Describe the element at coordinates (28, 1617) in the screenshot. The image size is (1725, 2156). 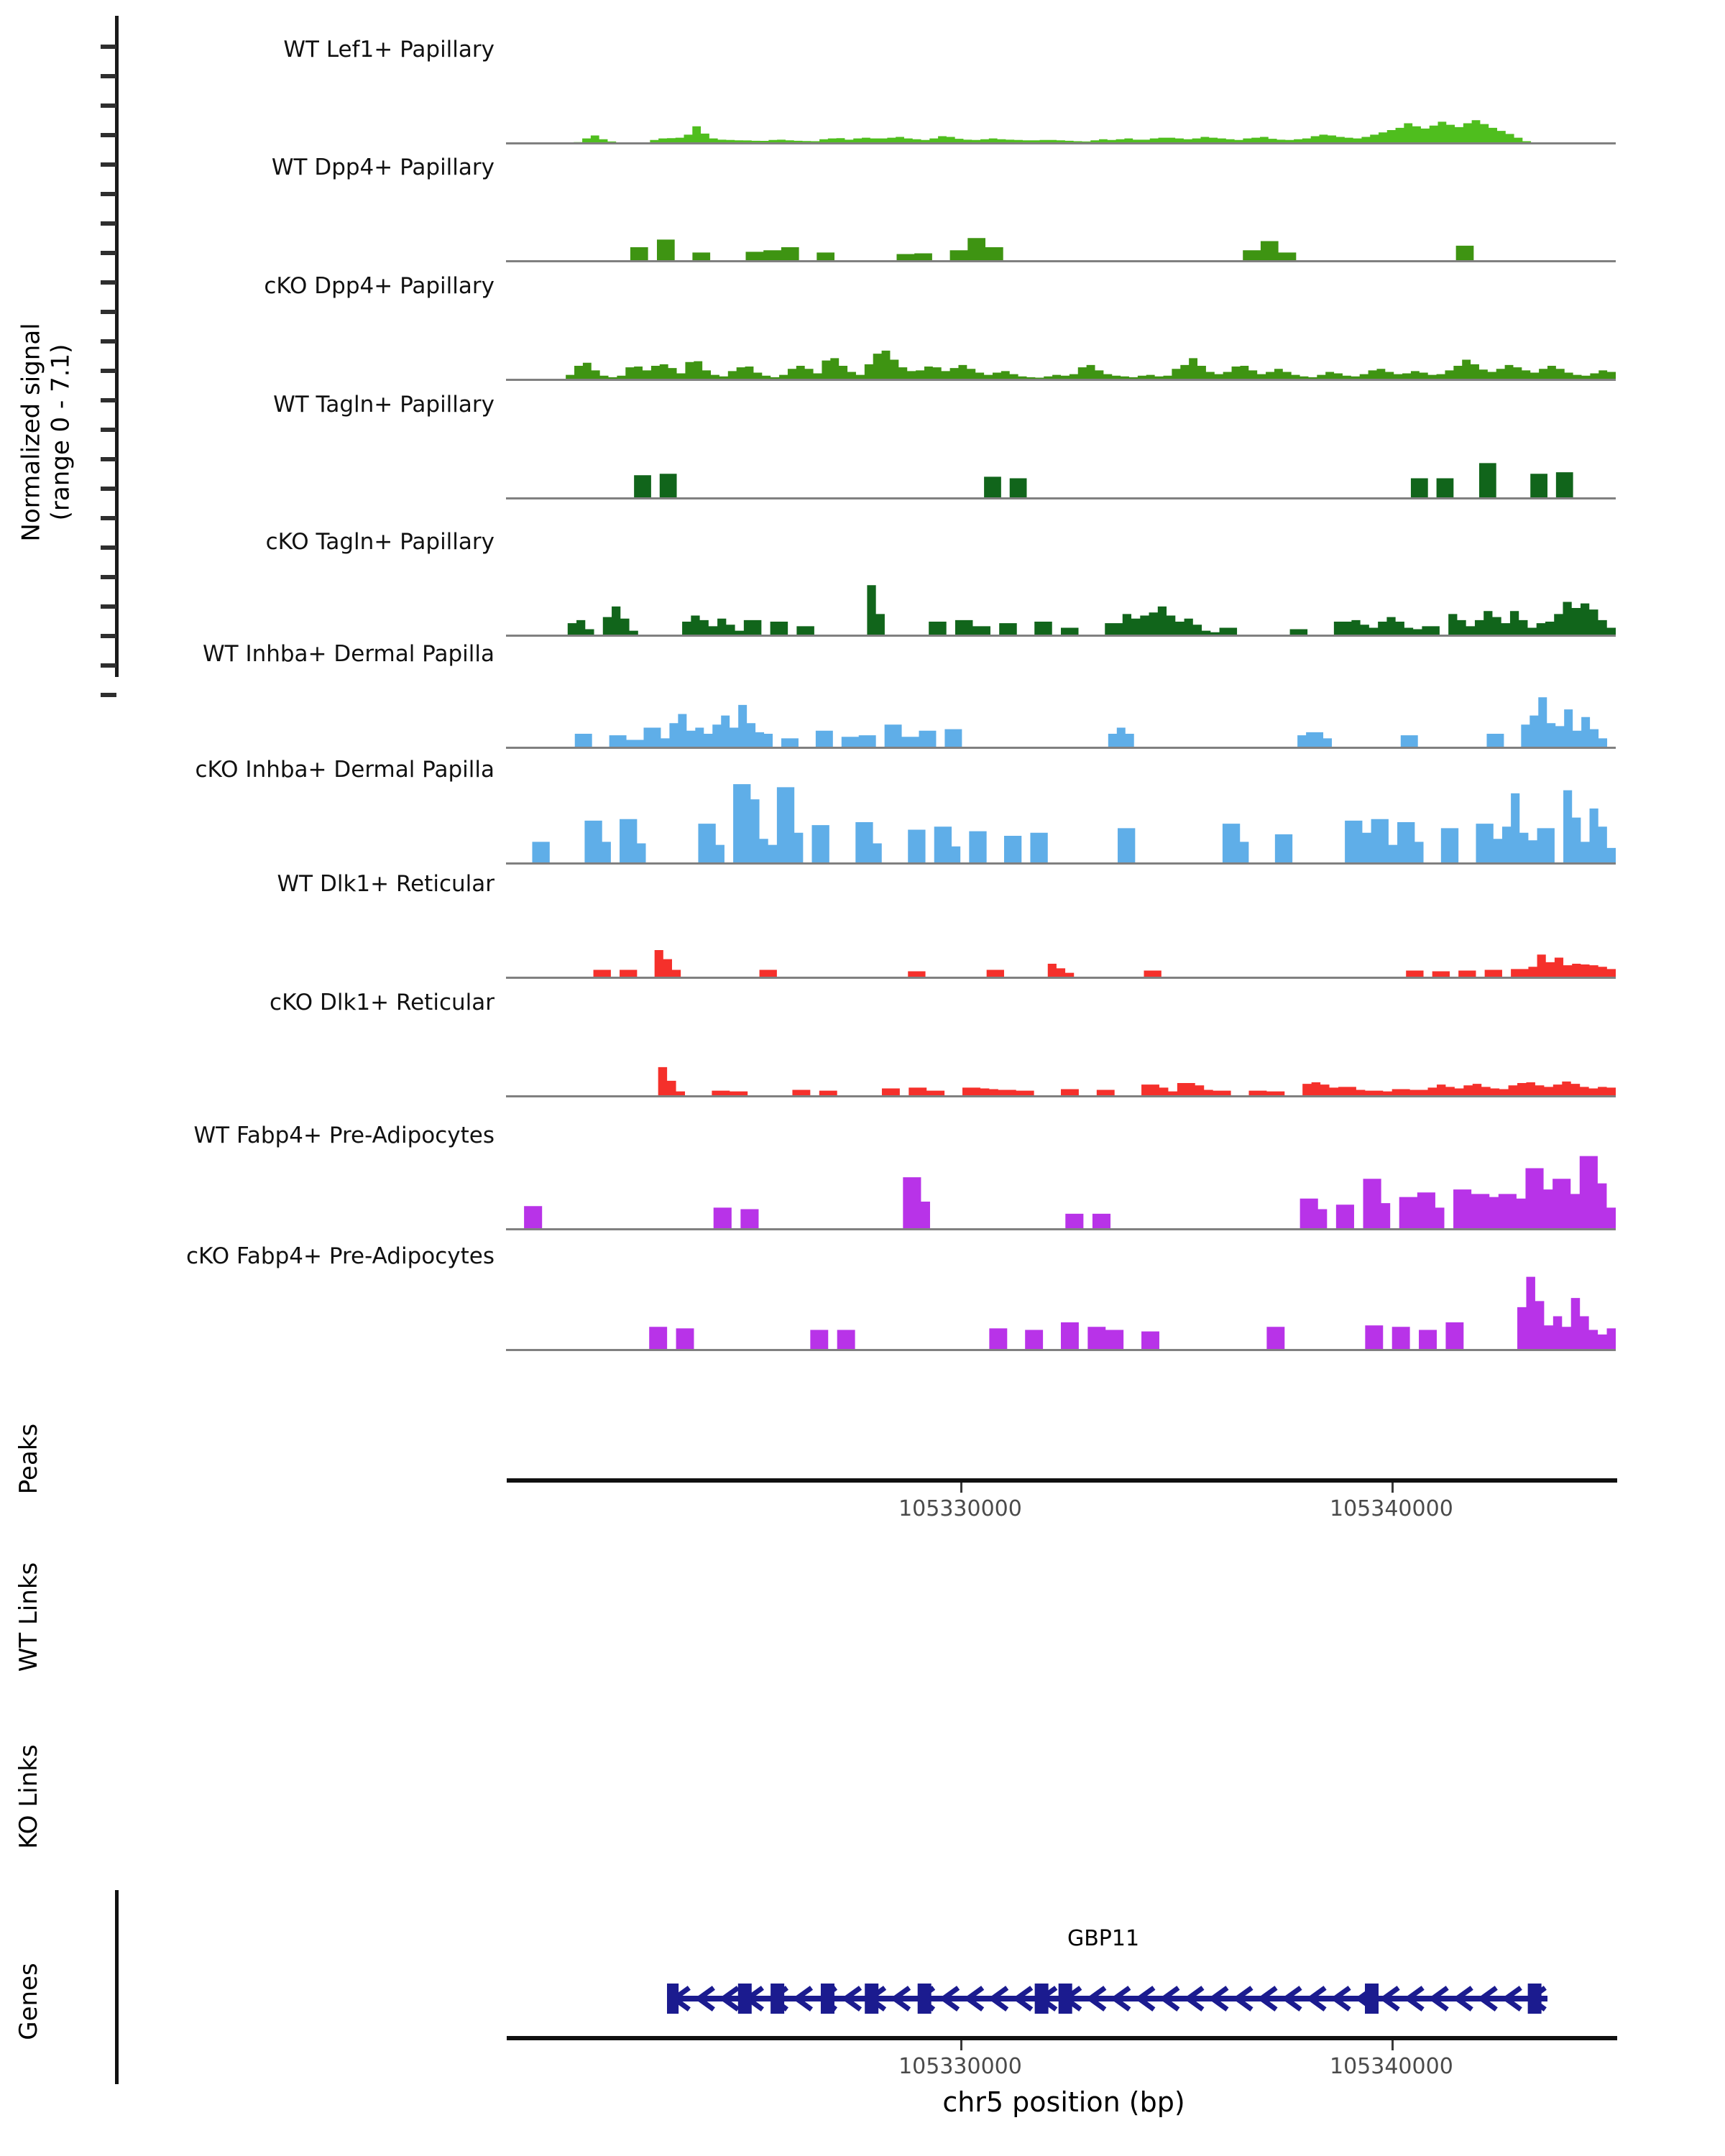
I see `section-label-wt-links: WT Links` at that location.